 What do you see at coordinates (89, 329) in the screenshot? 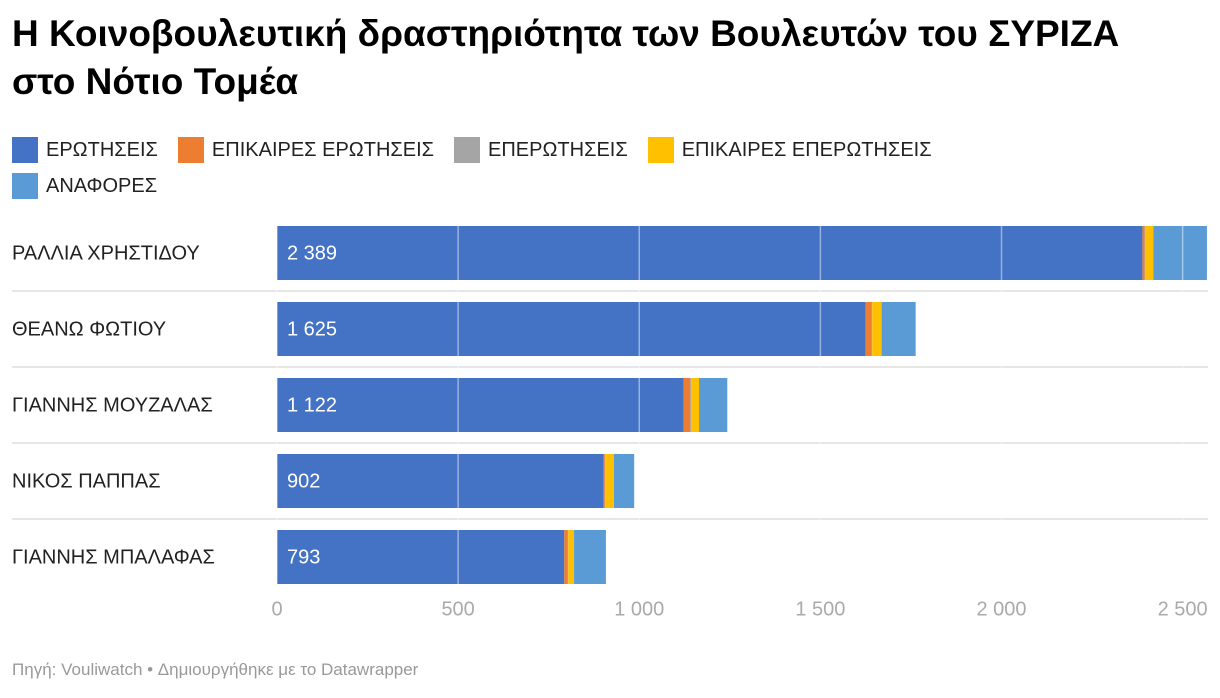
I see `category-label: ΘΕΑΝΩ ΦΩΤΙΟΥ` at bounding box center [89, 329].